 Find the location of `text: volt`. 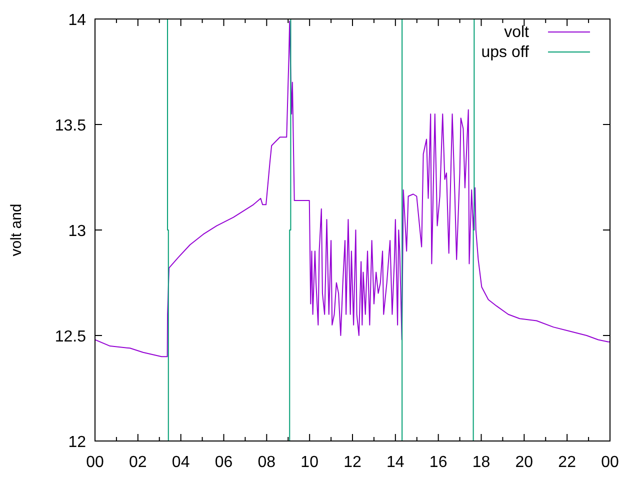

text: volt is located at coordinates (517, 32).